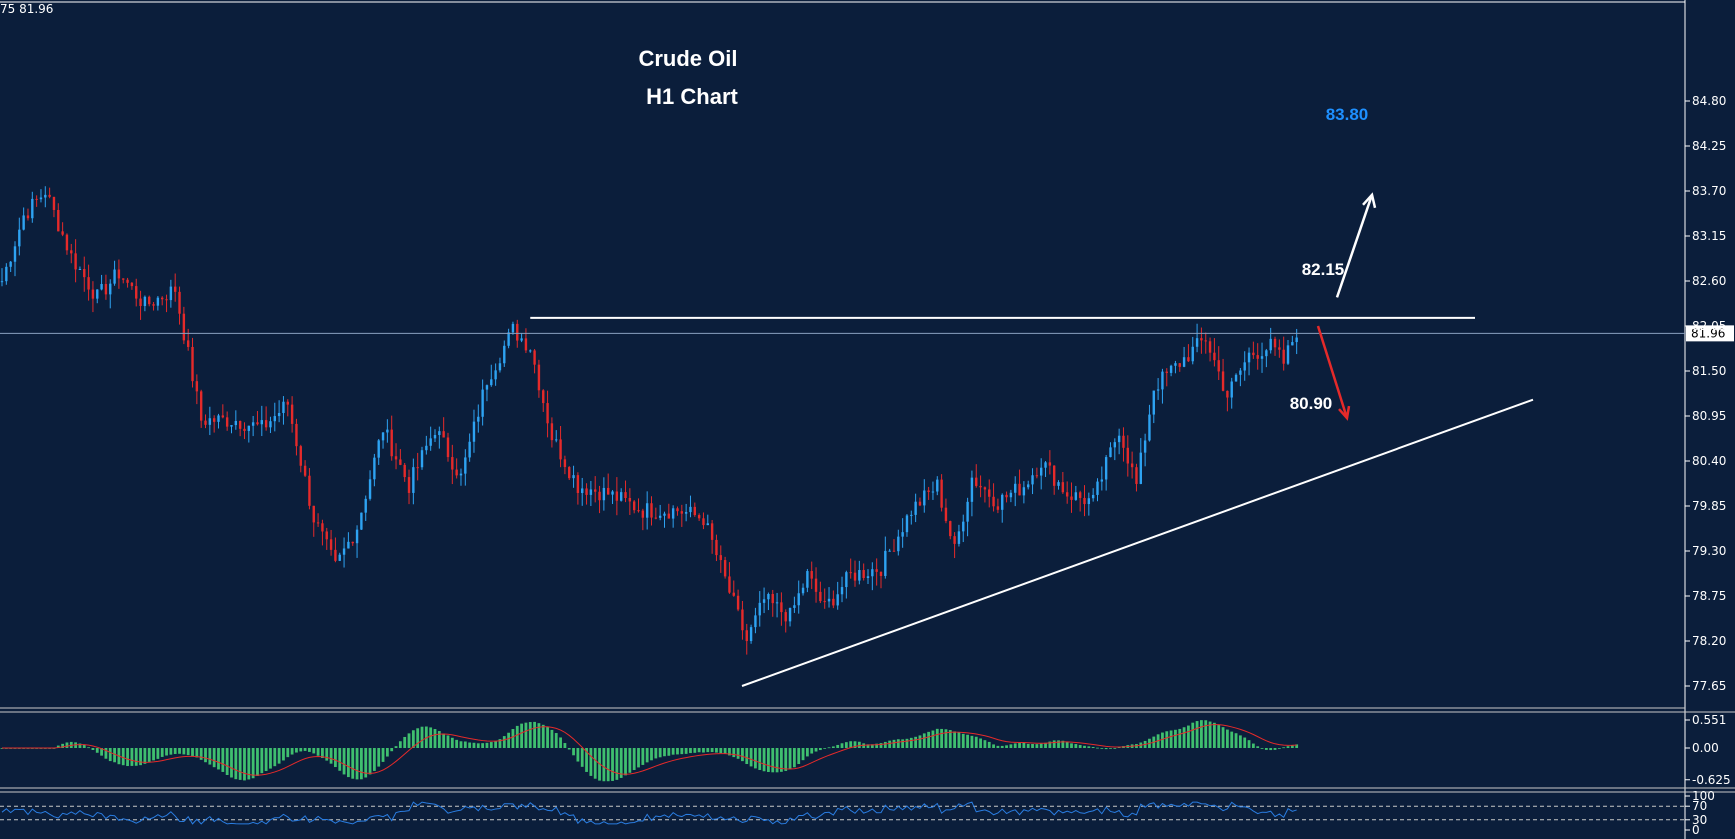 The width and height of the screenshot is (1735, 839). Describe the element at coordinates (1709, 281) in the screenshot. I see `price-tick-label: 82.60` at that location.